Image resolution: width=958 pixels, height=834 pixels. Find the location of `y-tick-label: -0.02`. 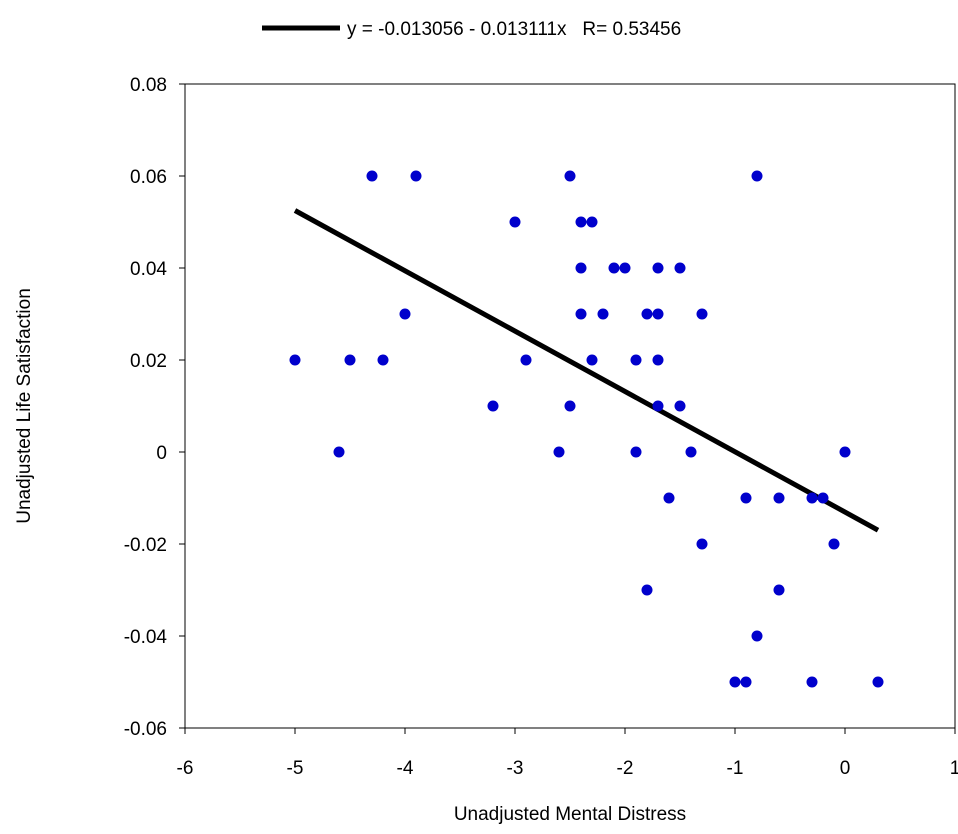

y-tick-label: -0.02 is located at coordinates (145, 545).